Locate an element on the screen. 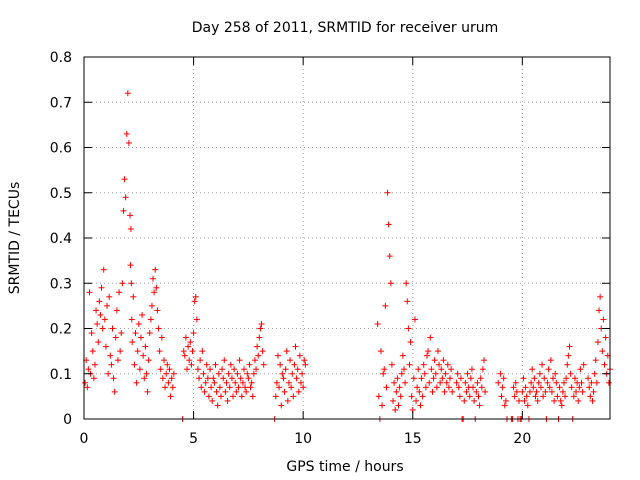 The height and width of the screenshot is (480, 640). x-tick-label: 20 is located at coordinates (522, 439).